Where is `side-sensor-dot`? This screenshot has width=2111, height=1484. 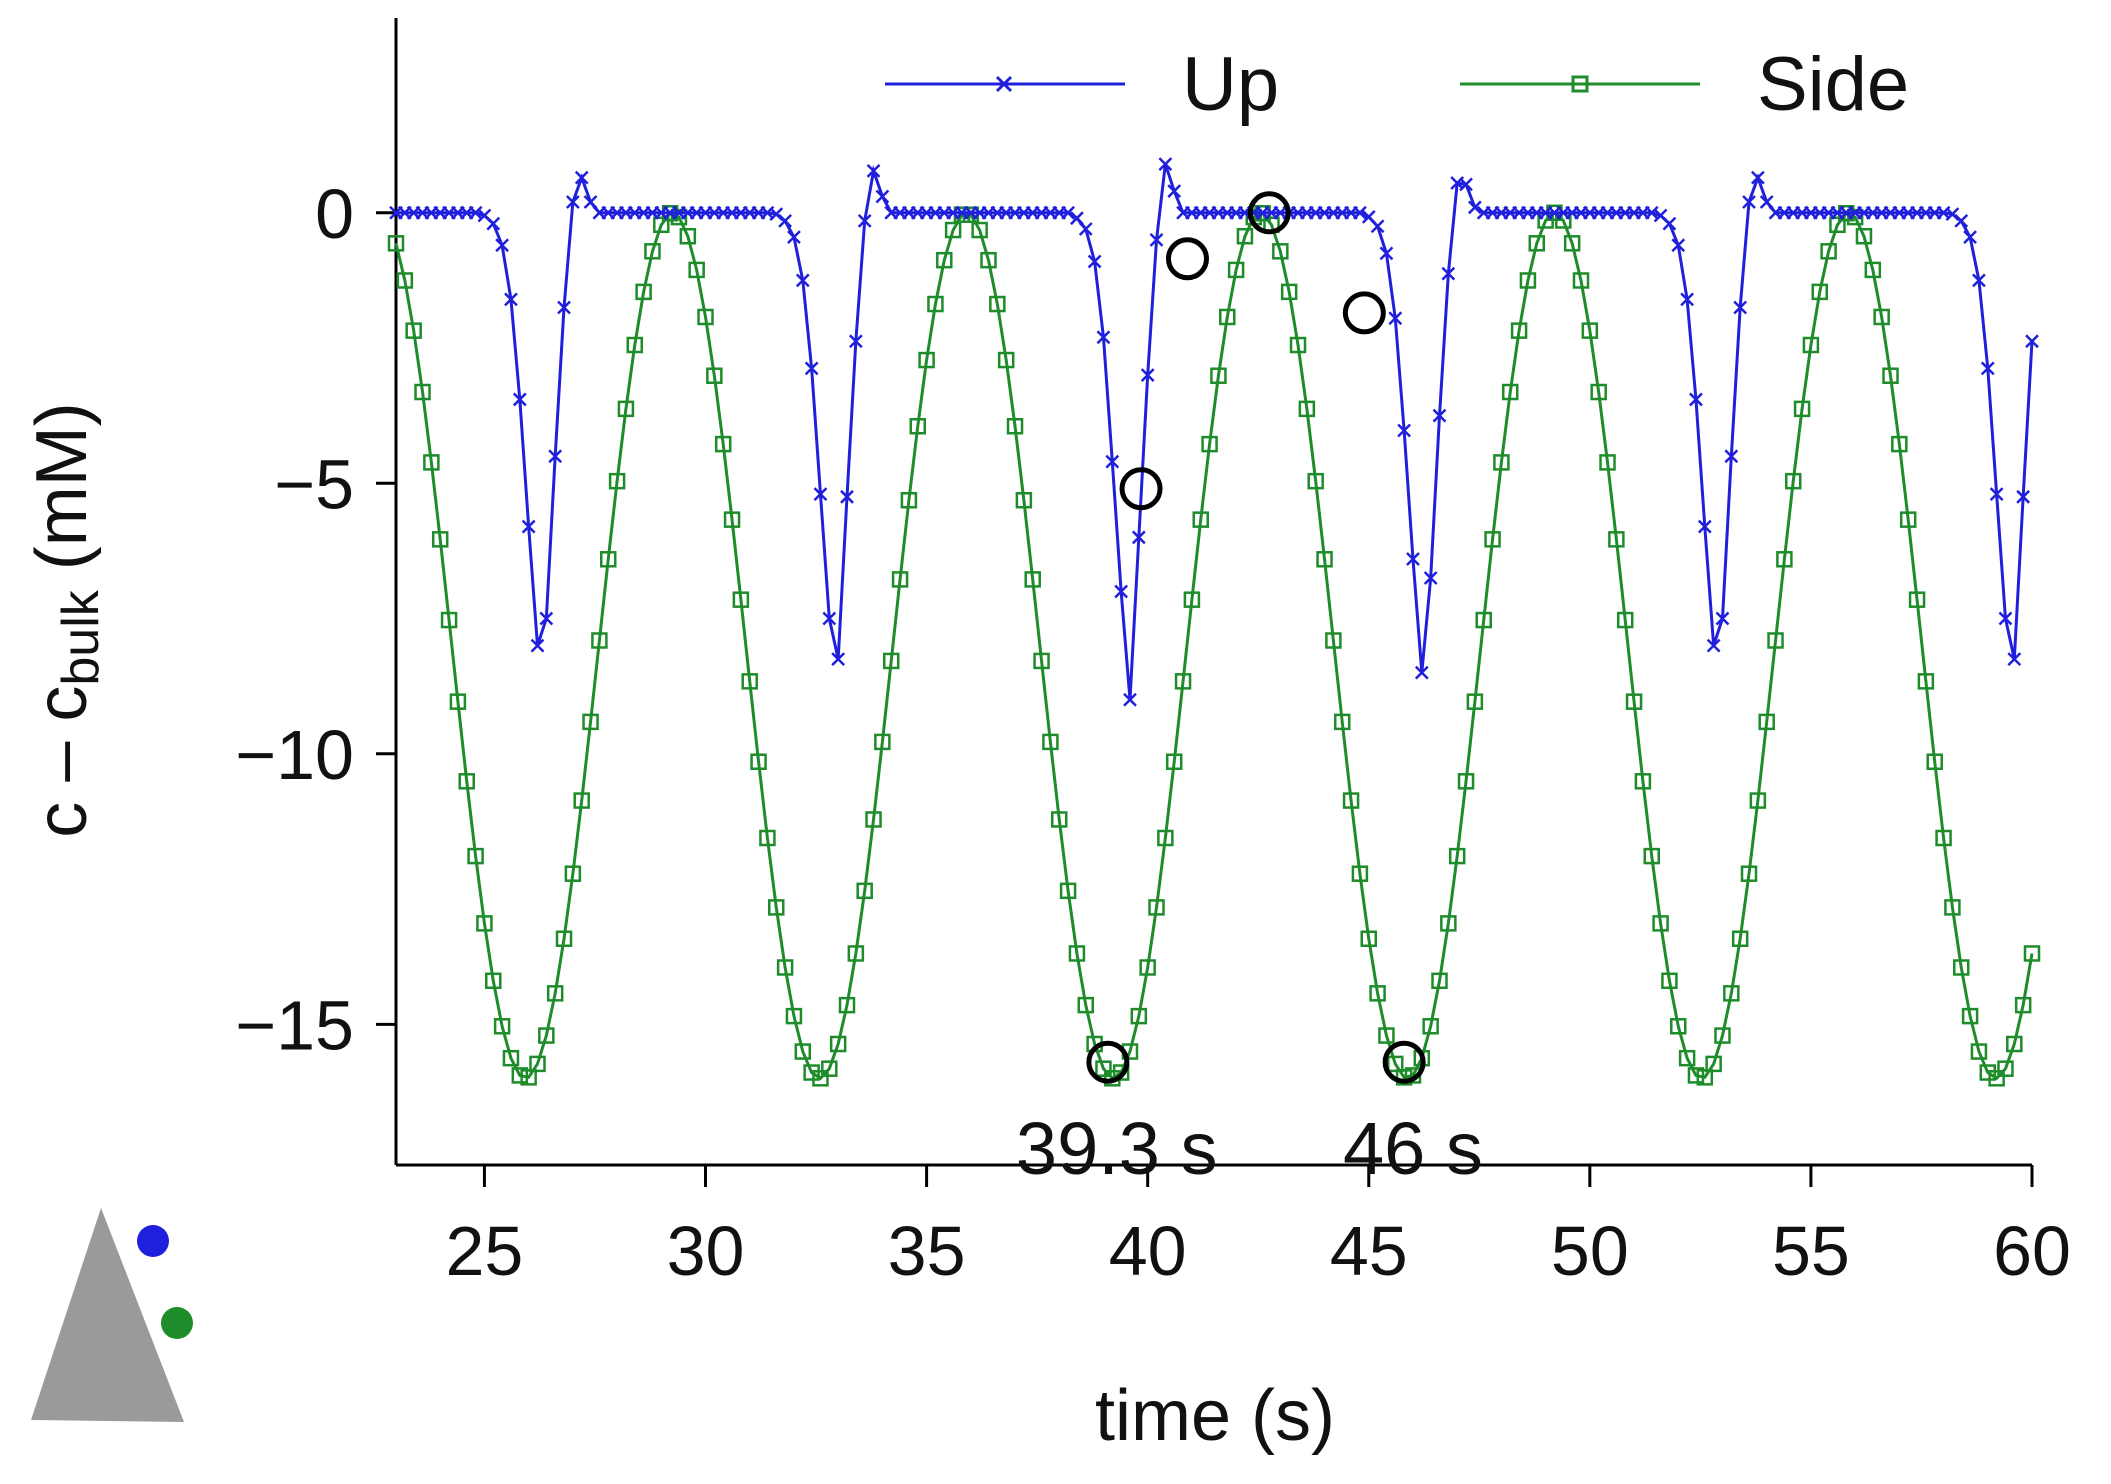
side-sensor-dot is located at coordinates (177, 1323).